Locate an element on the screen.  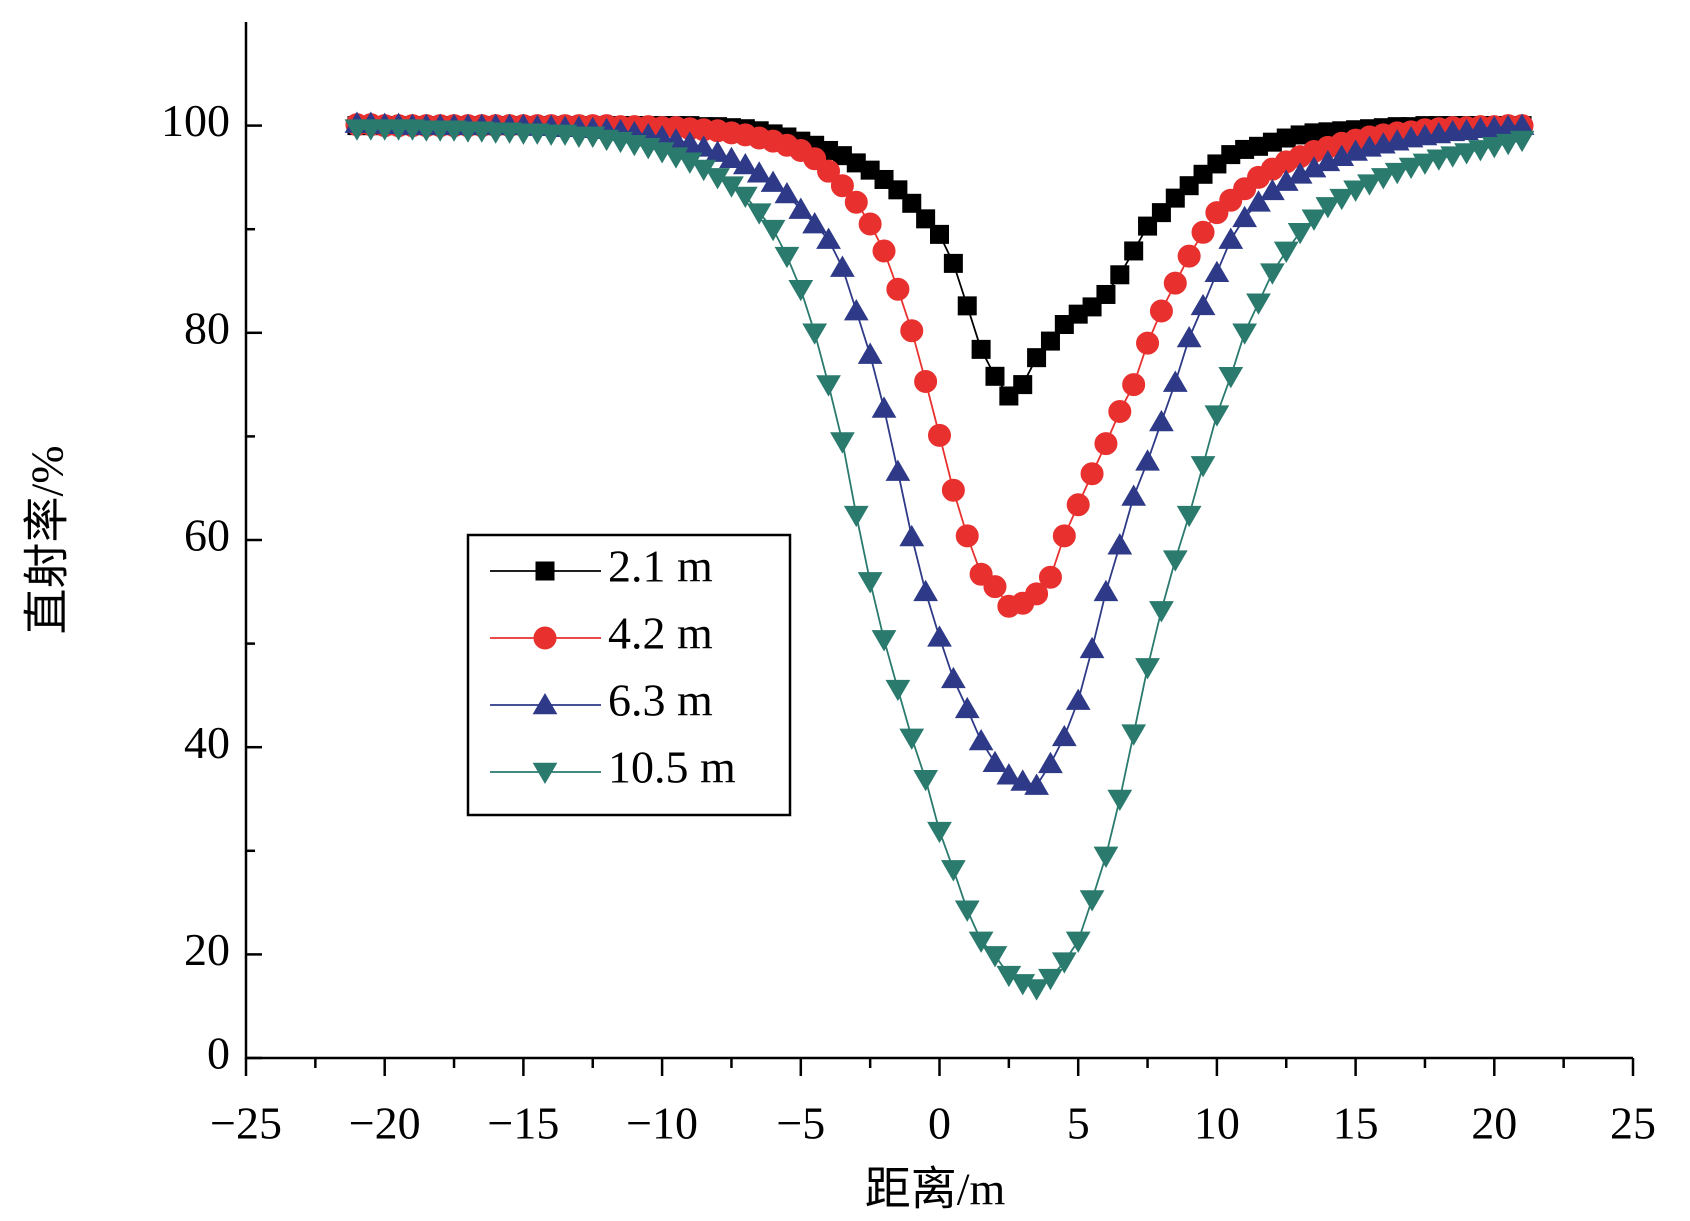
x-tick-label: −10 is located at coordinates (662, 1123).